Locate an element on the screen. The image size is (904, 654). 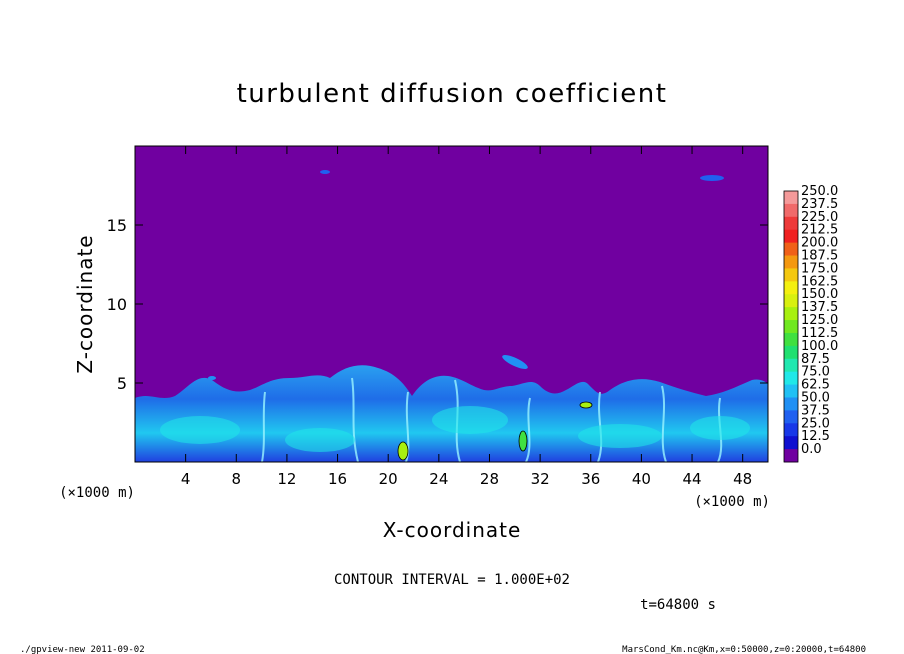
colorbar-label: 162.5 is located at coordinates (819, 281).